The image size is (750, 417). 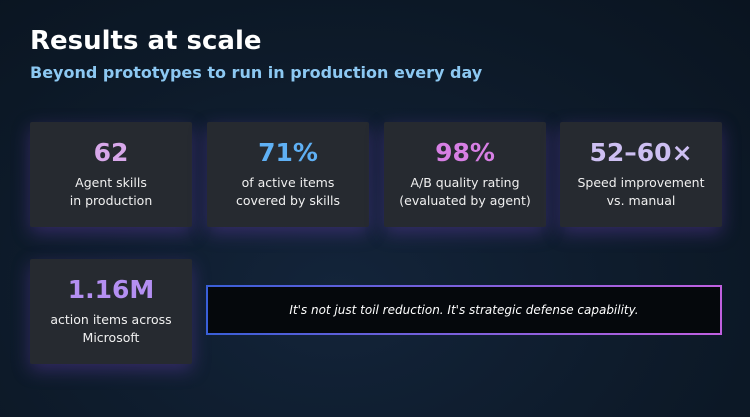 What do you see at coordinates (111, 152) in the screenshot?
I see `stat-value: 62` at bounding box center [111, 152].